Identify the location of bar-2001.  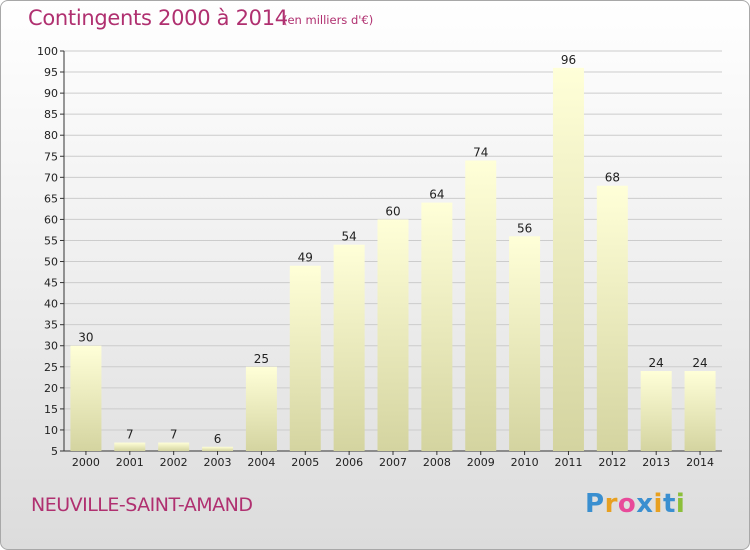
(130, 446).